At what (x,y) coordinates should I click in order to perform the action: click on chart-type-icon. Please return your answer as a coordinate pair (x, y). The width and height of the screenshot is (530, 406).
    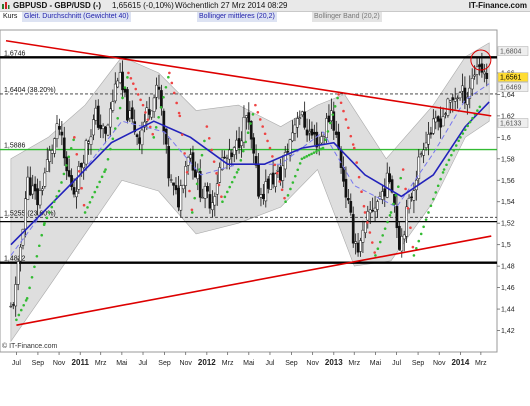
    Looking at the image, I should click on (5, 5).